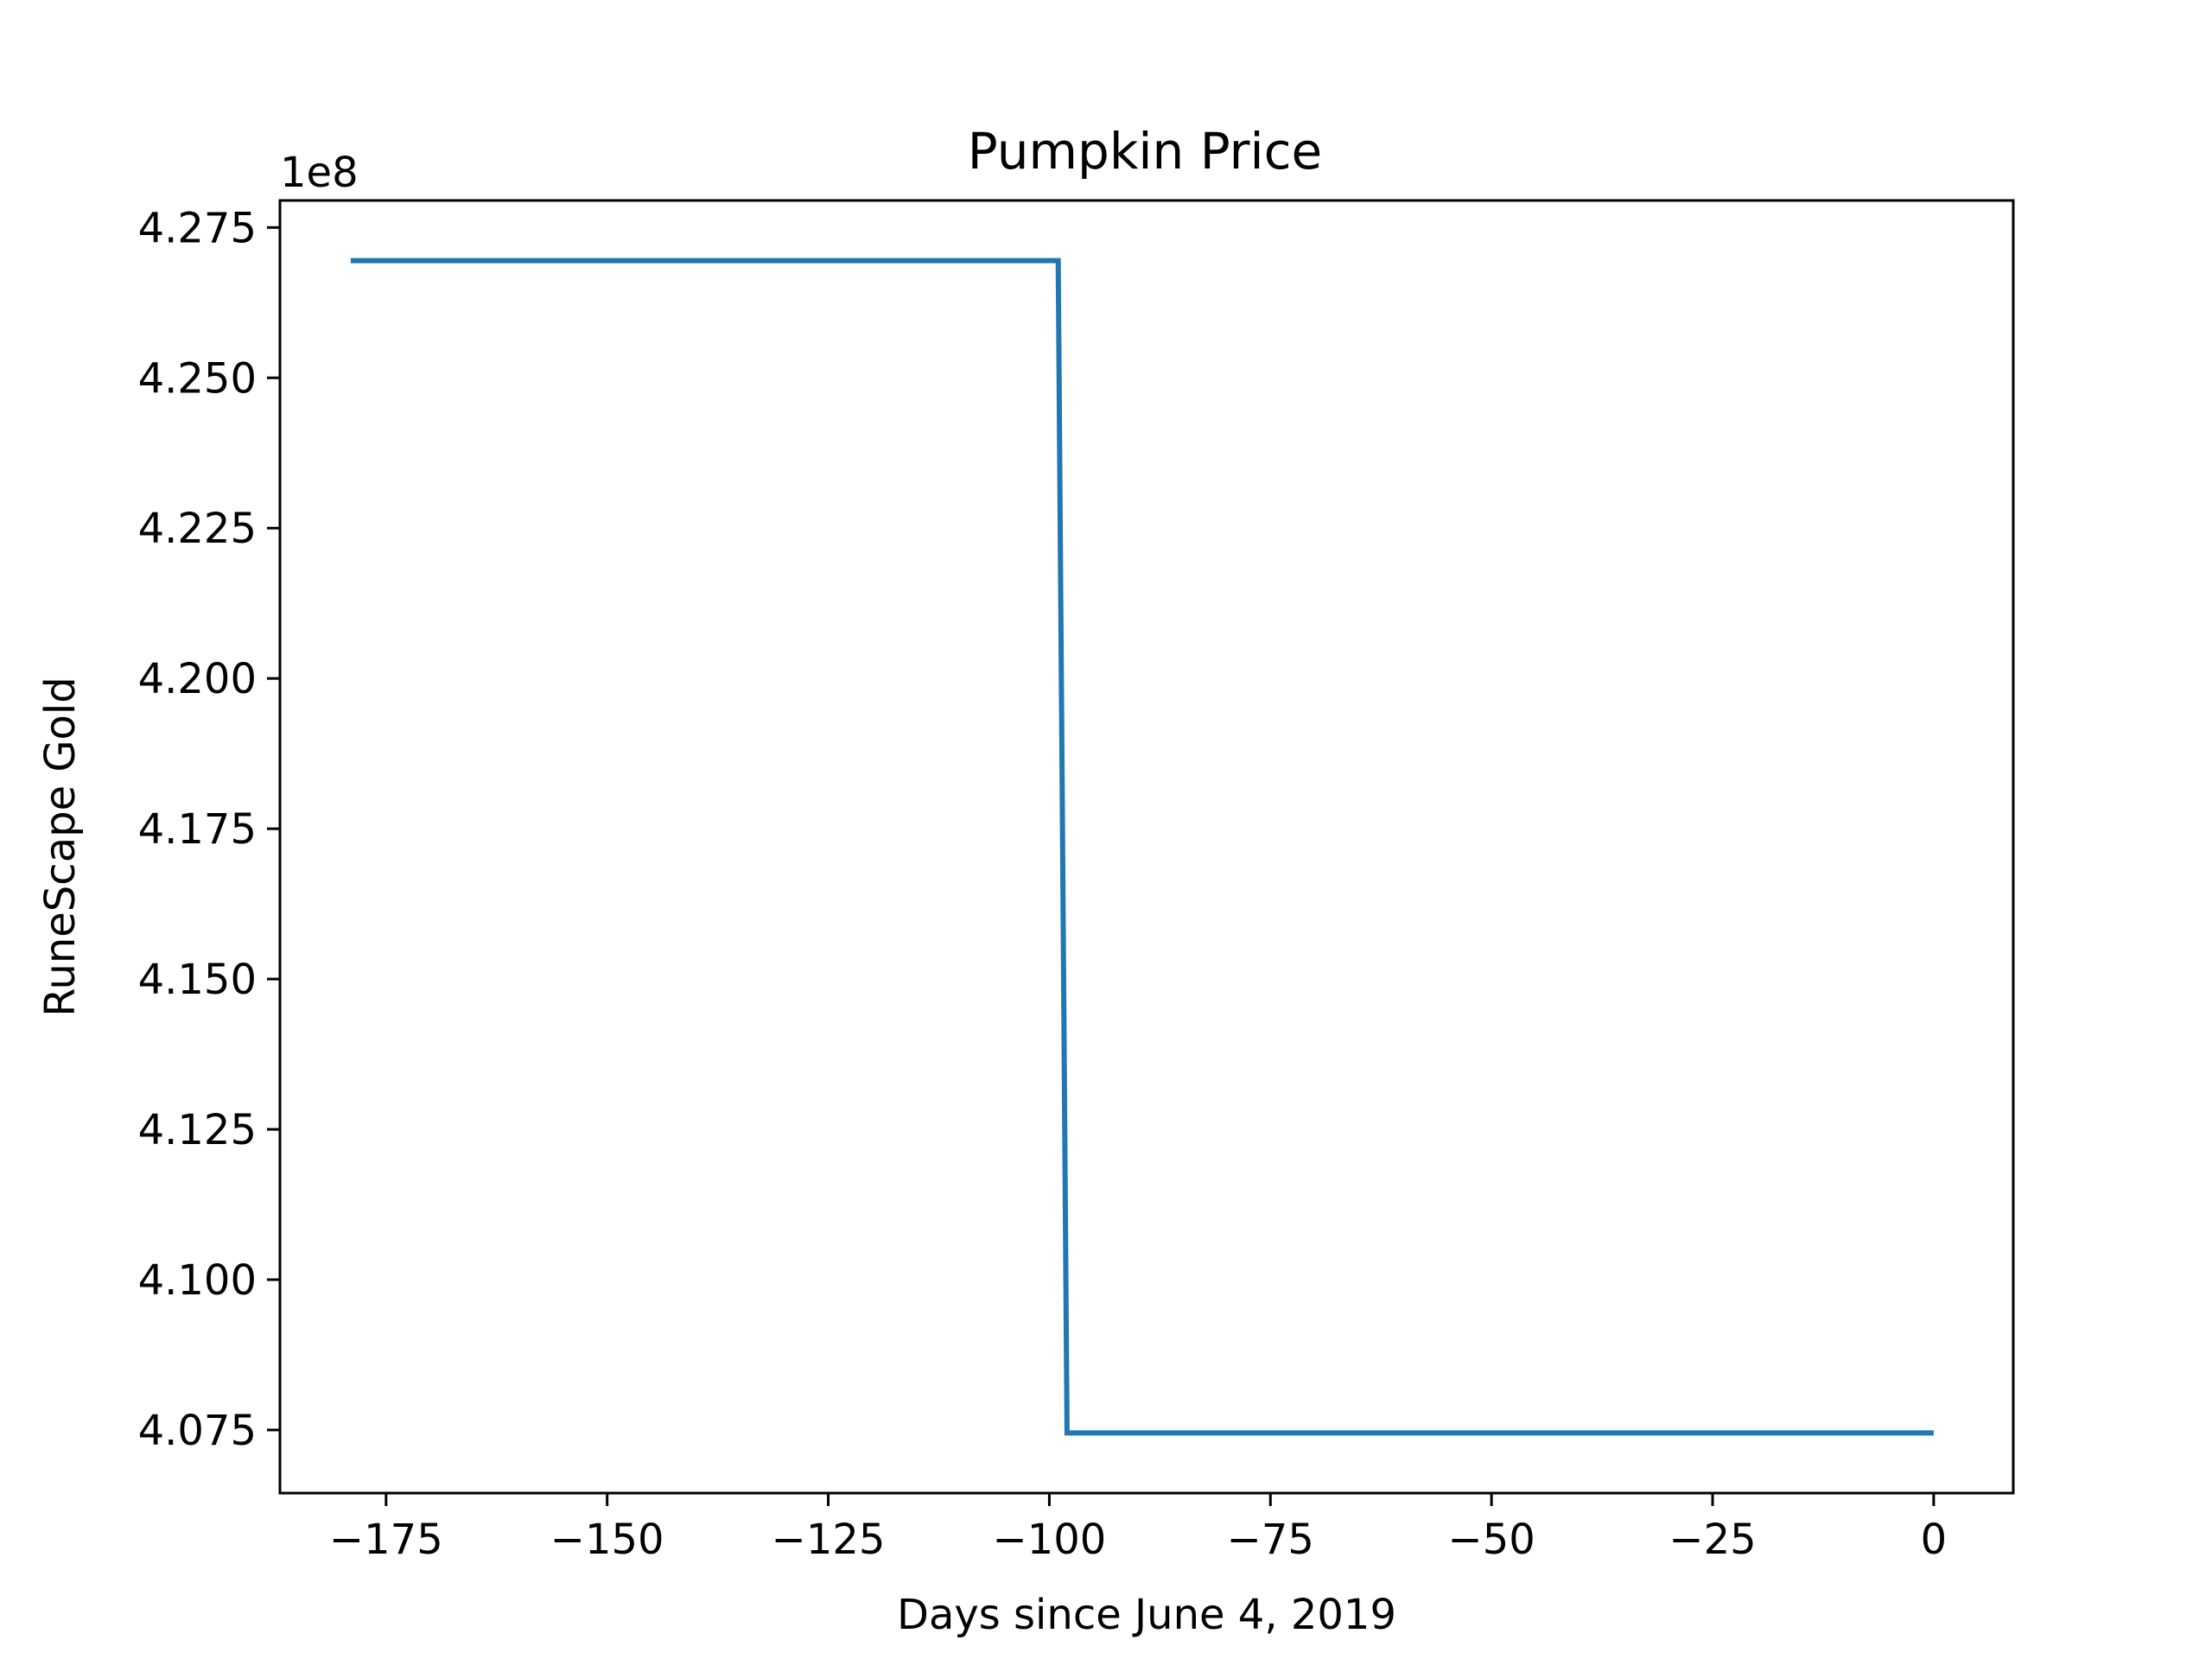 The height and width of the screenshot is (1659, 2212). What do you see at coordinates (1145, 151) in the screenshot?
I see `chart-title: Pumpkin Price` at bounding box center [1145, 151].